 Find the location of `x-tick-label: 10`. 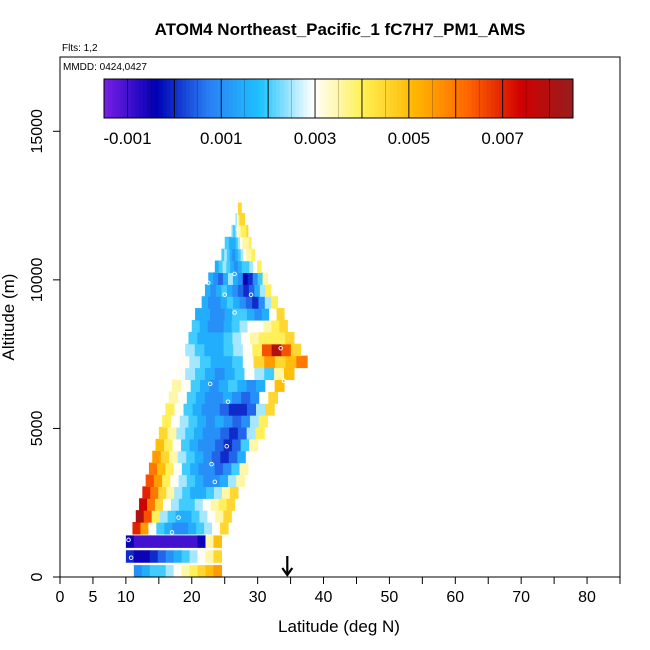

x-tick-label: 10 is located at coordinates (126, 597).